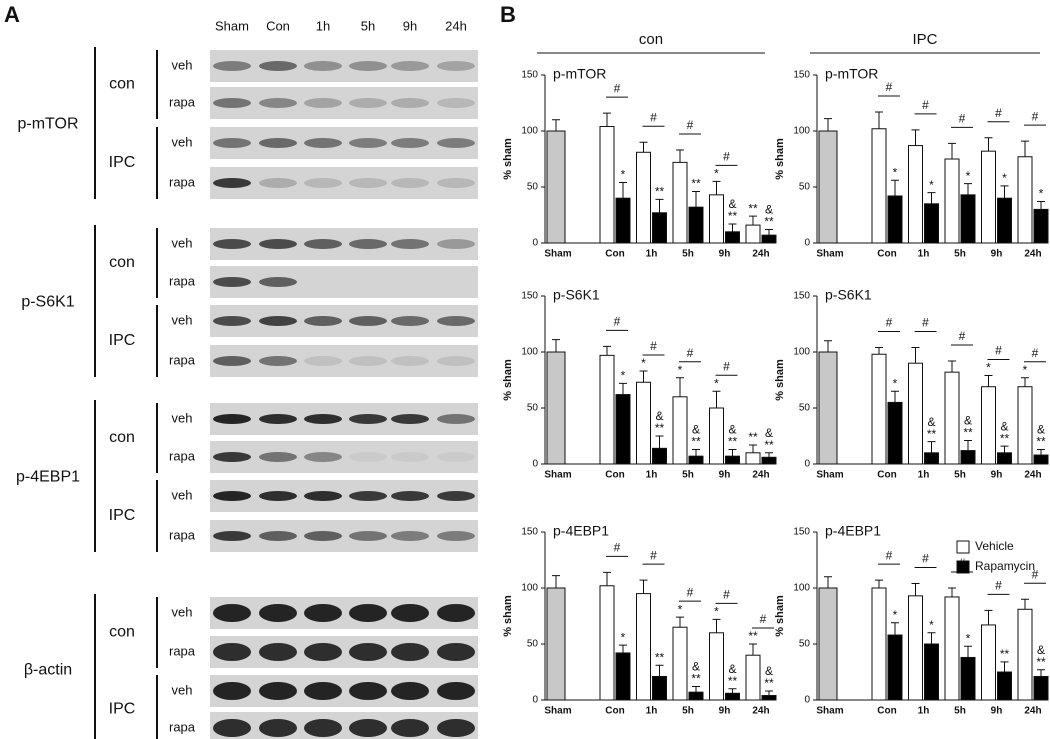 Image resolution: width=1050 pixels, height=739 pixels. I want to click on lane-label: 24h, so click(456, 25).